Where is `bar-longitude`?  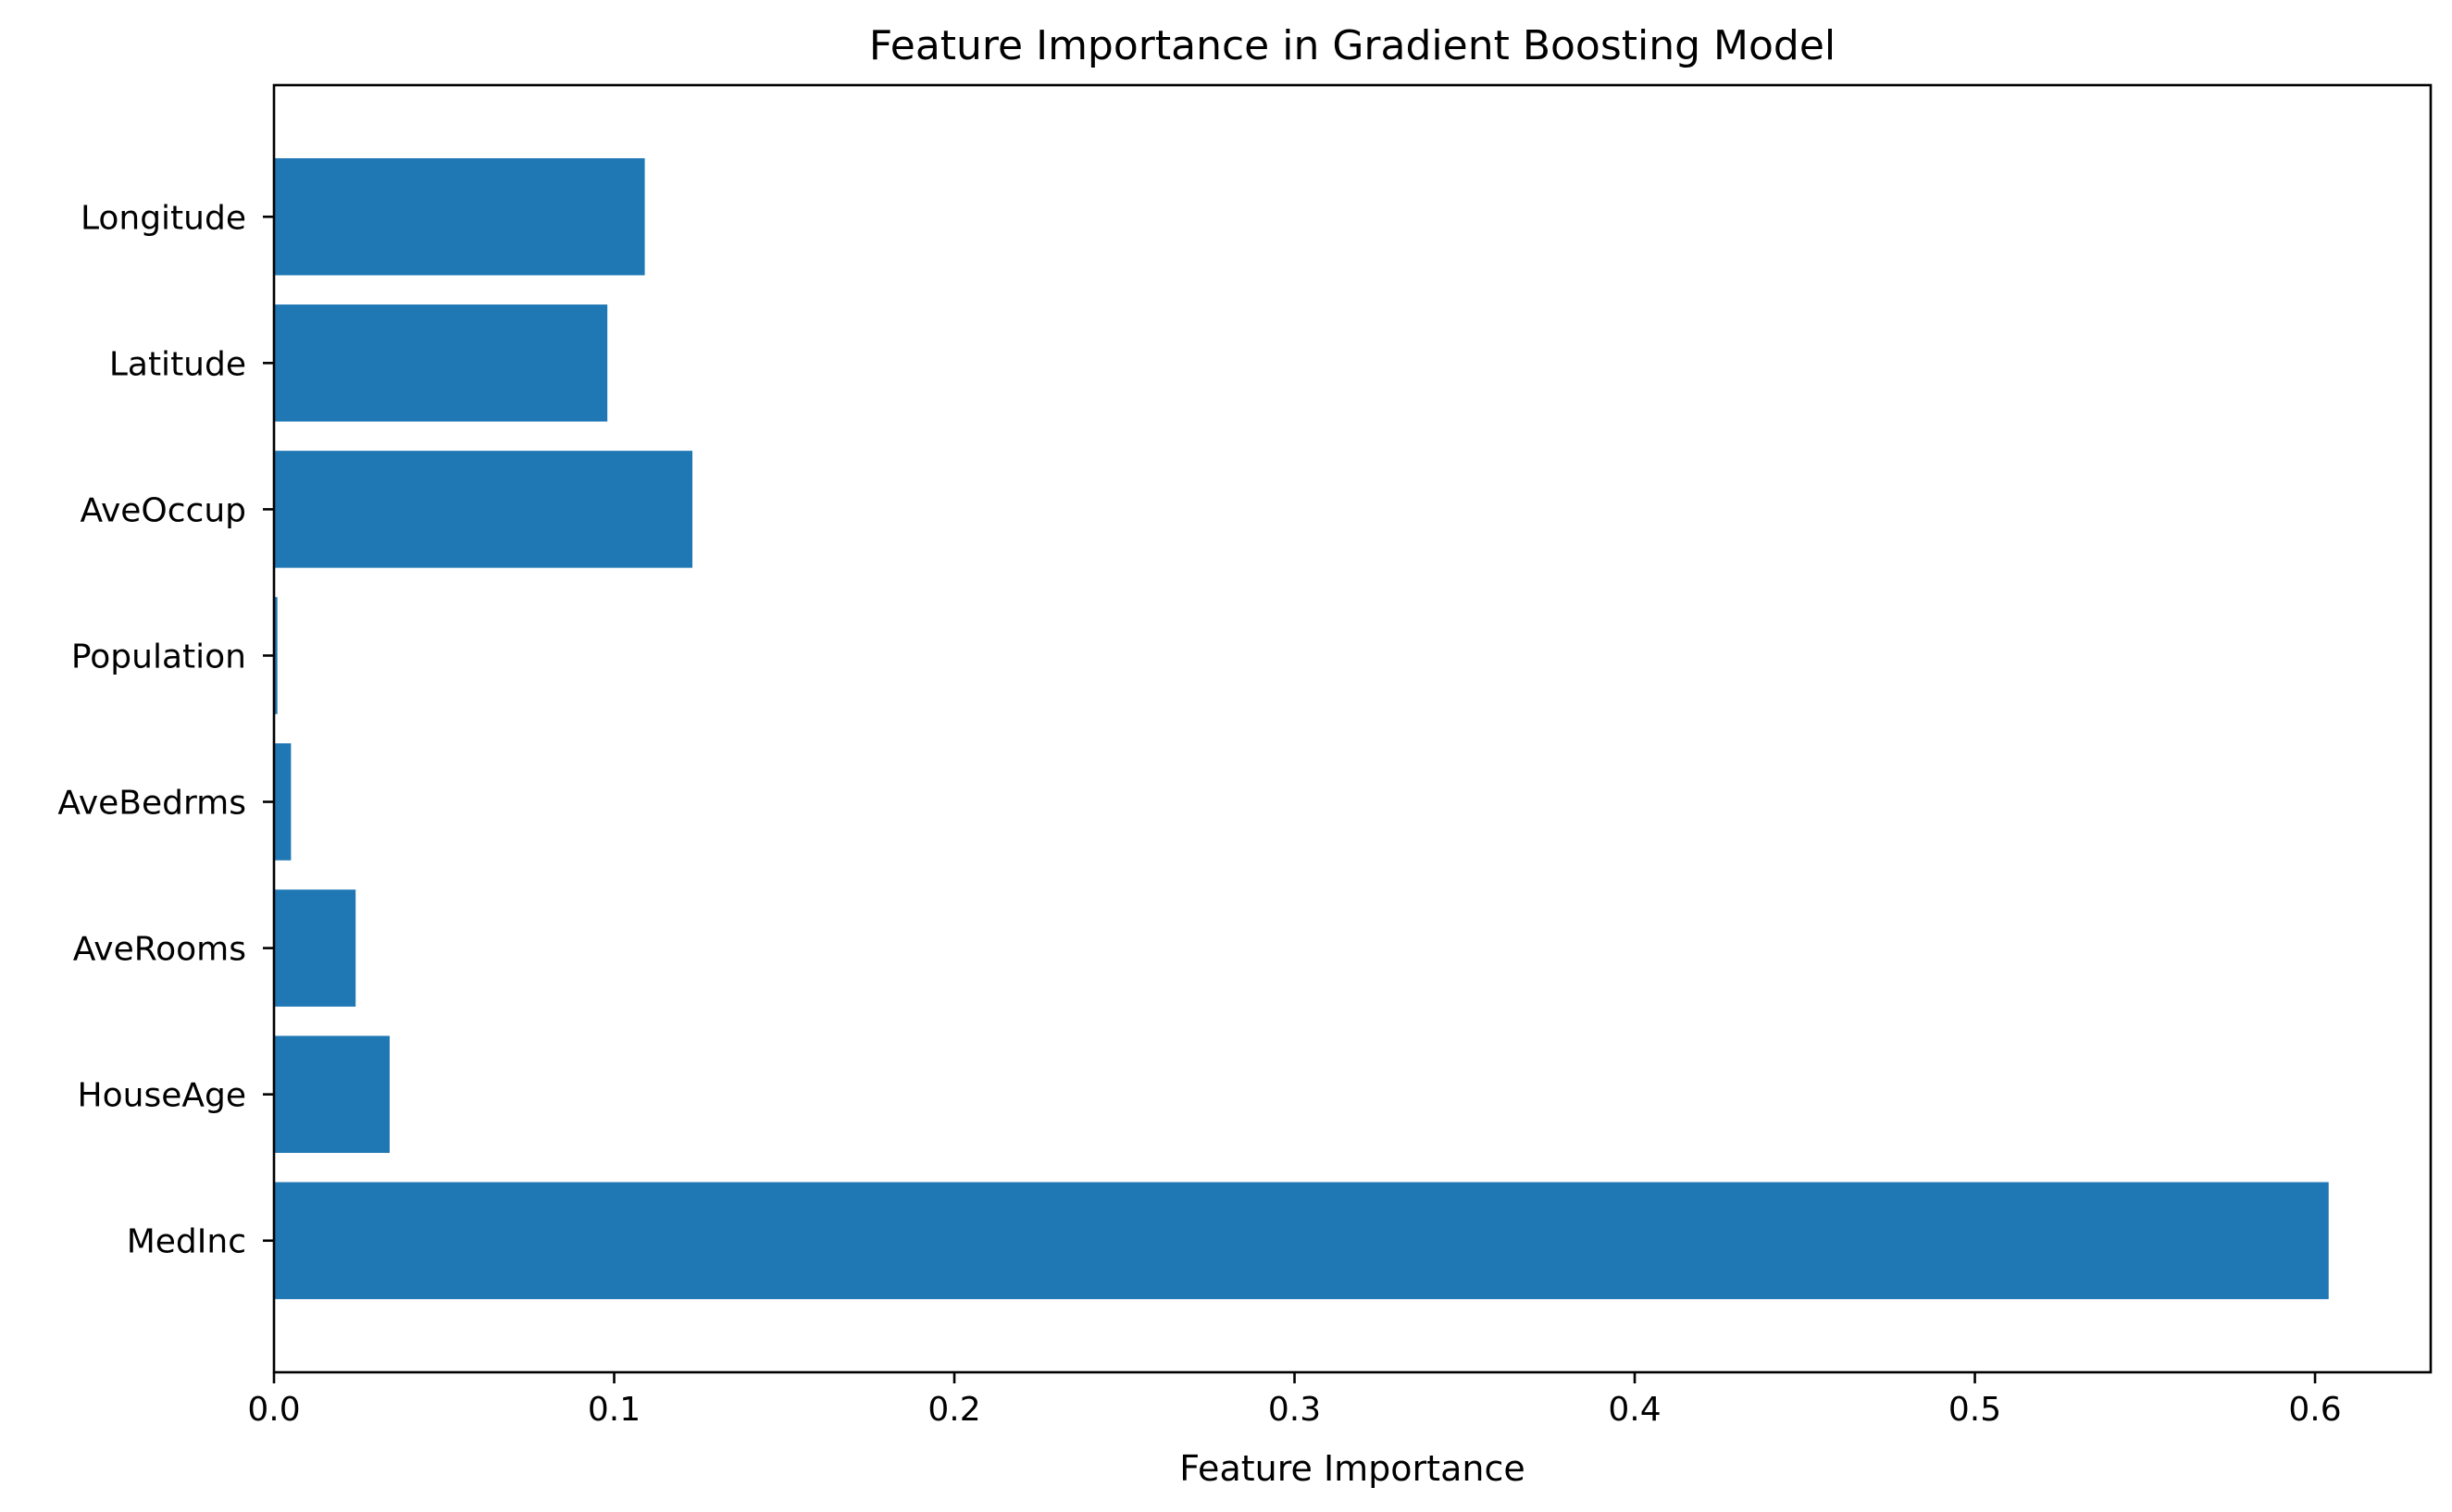
bar-longitude is located at coordinates (459, 217).